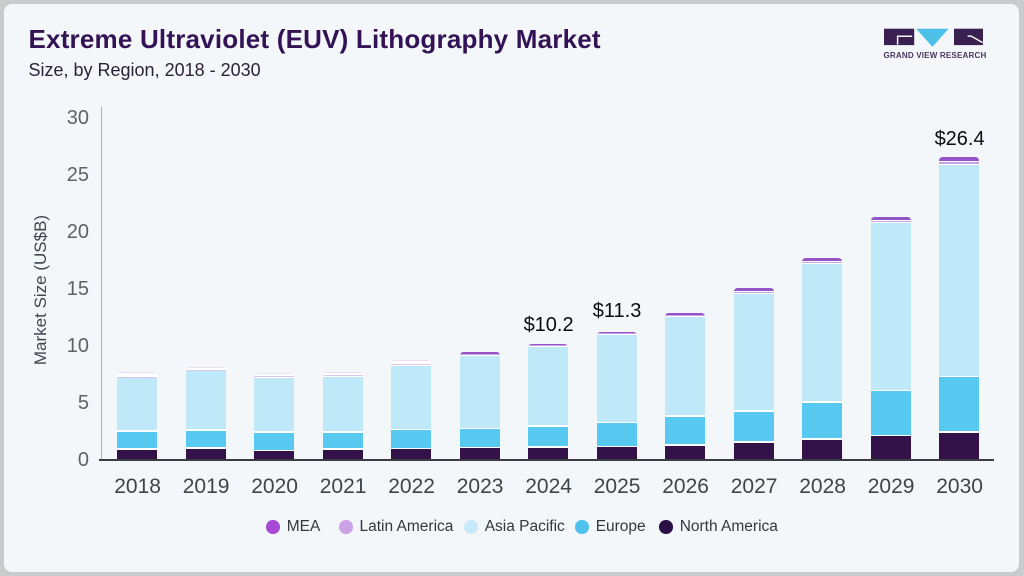  I want to click on svg-text: GRAND VIEW RESEARCH, so click(935, 54).